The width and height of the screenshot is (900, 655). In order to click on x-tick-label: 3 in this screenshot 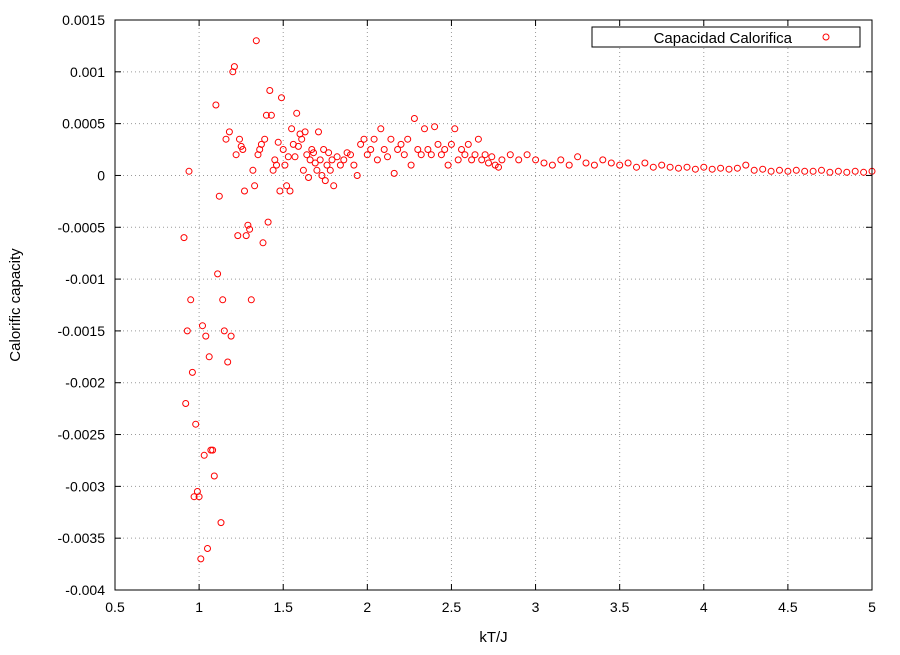, I will do `click(536, 607)`.